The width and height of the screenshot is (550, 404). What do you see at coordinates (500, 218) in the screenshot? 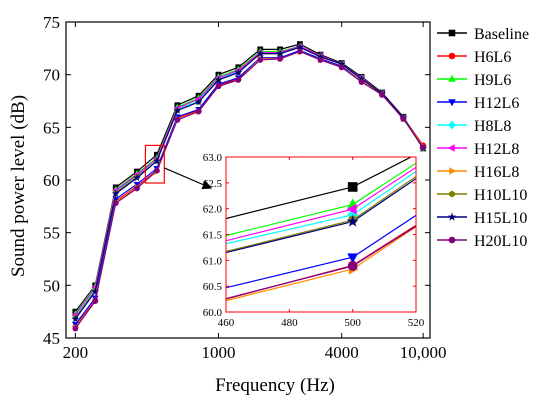
I see `legend-label: H15L10` at bounding box center [500, 218].